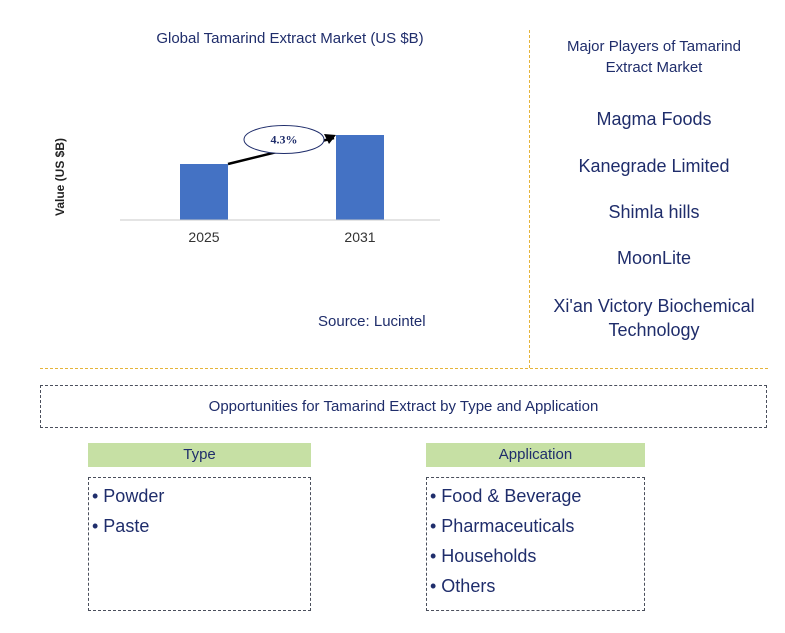  What do you see at coordinates (199, 455) in the screenshot?
I see `type-header: Type` at bounding box center [199, 455].